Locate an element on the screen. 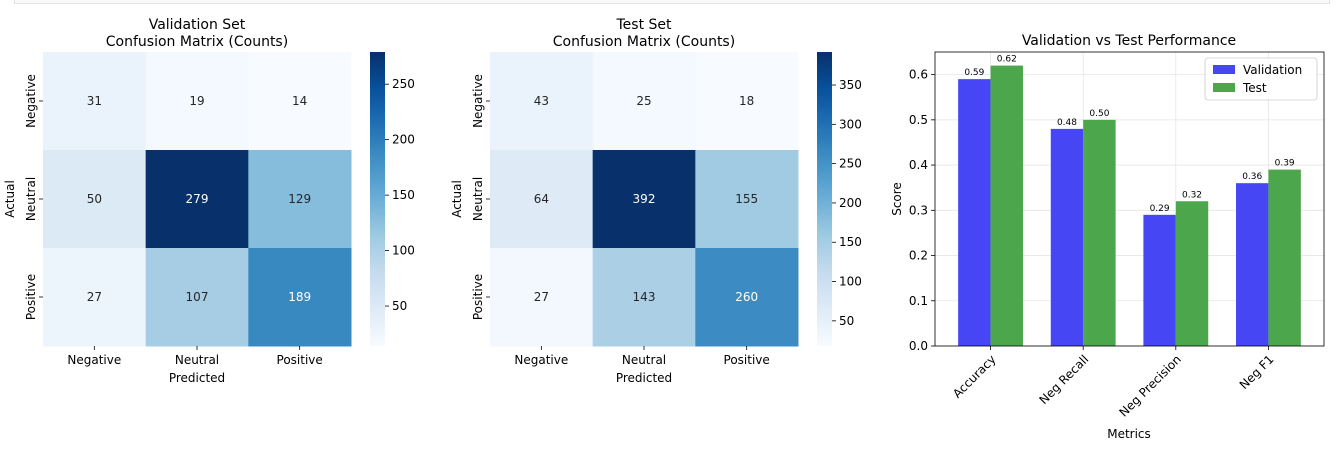  test-cell-value-0-2: 18 is located at coordinates (746, 101).